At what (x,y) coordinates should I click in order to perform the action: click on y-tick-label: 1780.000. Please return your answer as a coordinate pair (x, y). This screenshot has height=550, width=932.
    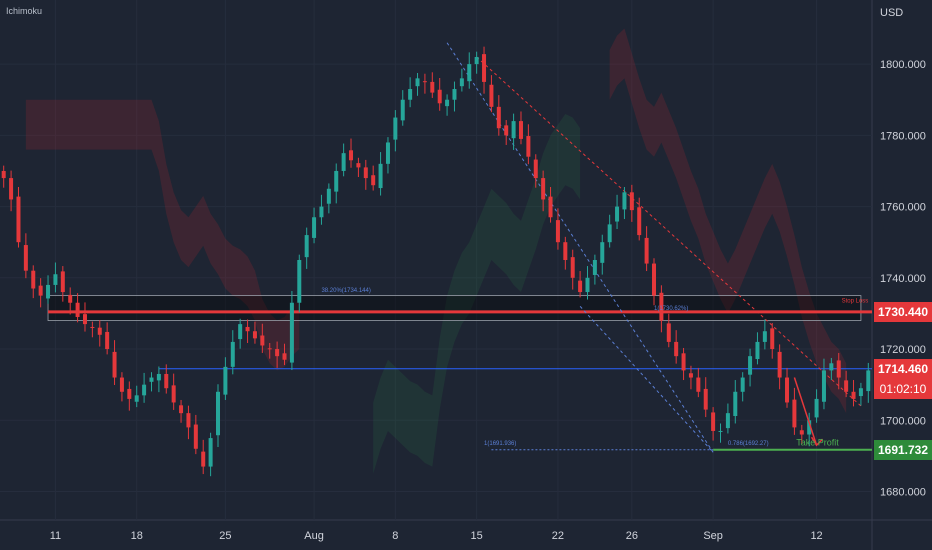
    Looking at the image, I should click on (903, 136).